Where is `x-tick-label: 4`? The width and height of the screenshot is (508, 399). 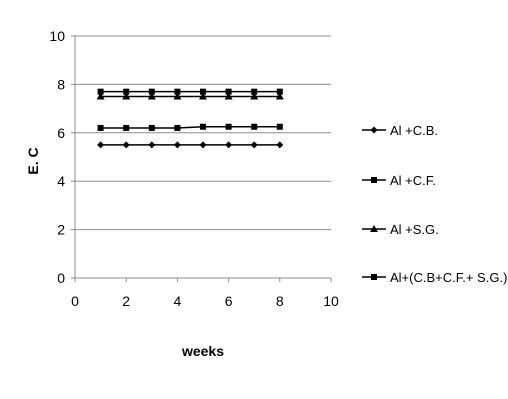
x-tick-label: 4 is located at coordinates (178, 301).